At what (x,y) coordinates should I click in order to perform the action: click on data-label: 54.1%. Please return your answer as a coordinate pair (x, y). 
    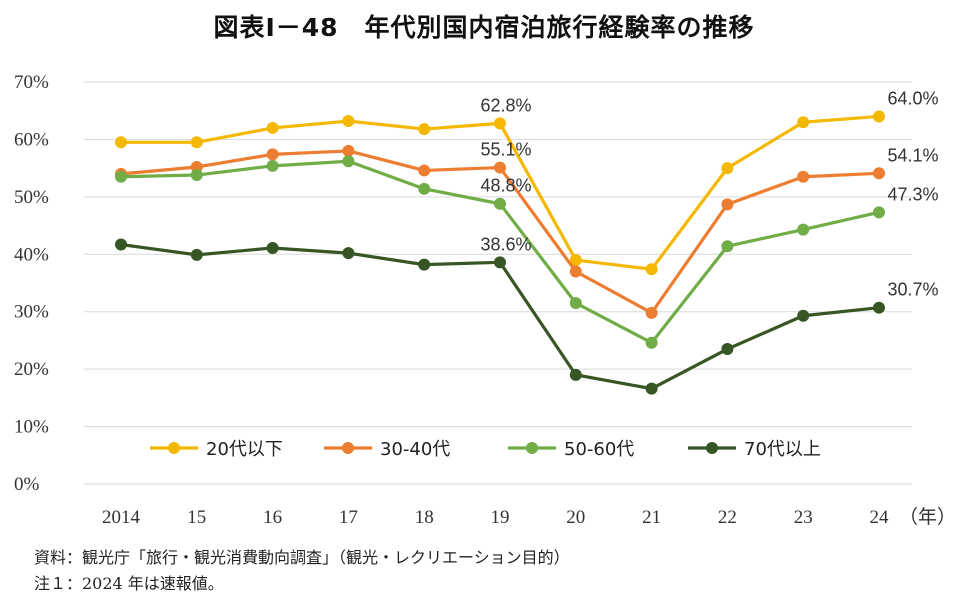
    Looking at the image, I should click on (912, 155).